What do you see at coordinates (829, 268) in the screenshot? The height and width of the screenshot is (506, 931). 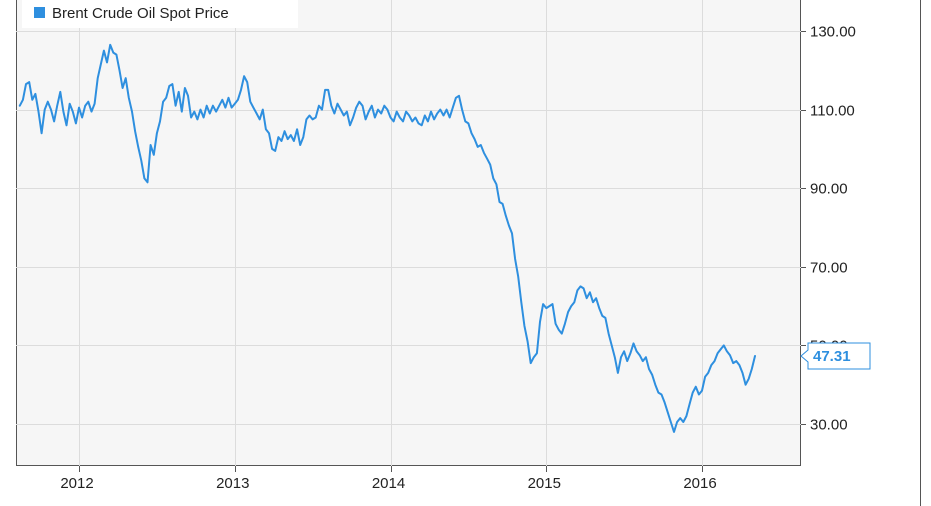 I see `y-tick-label: 70.00` at bounding box center [829, 268].